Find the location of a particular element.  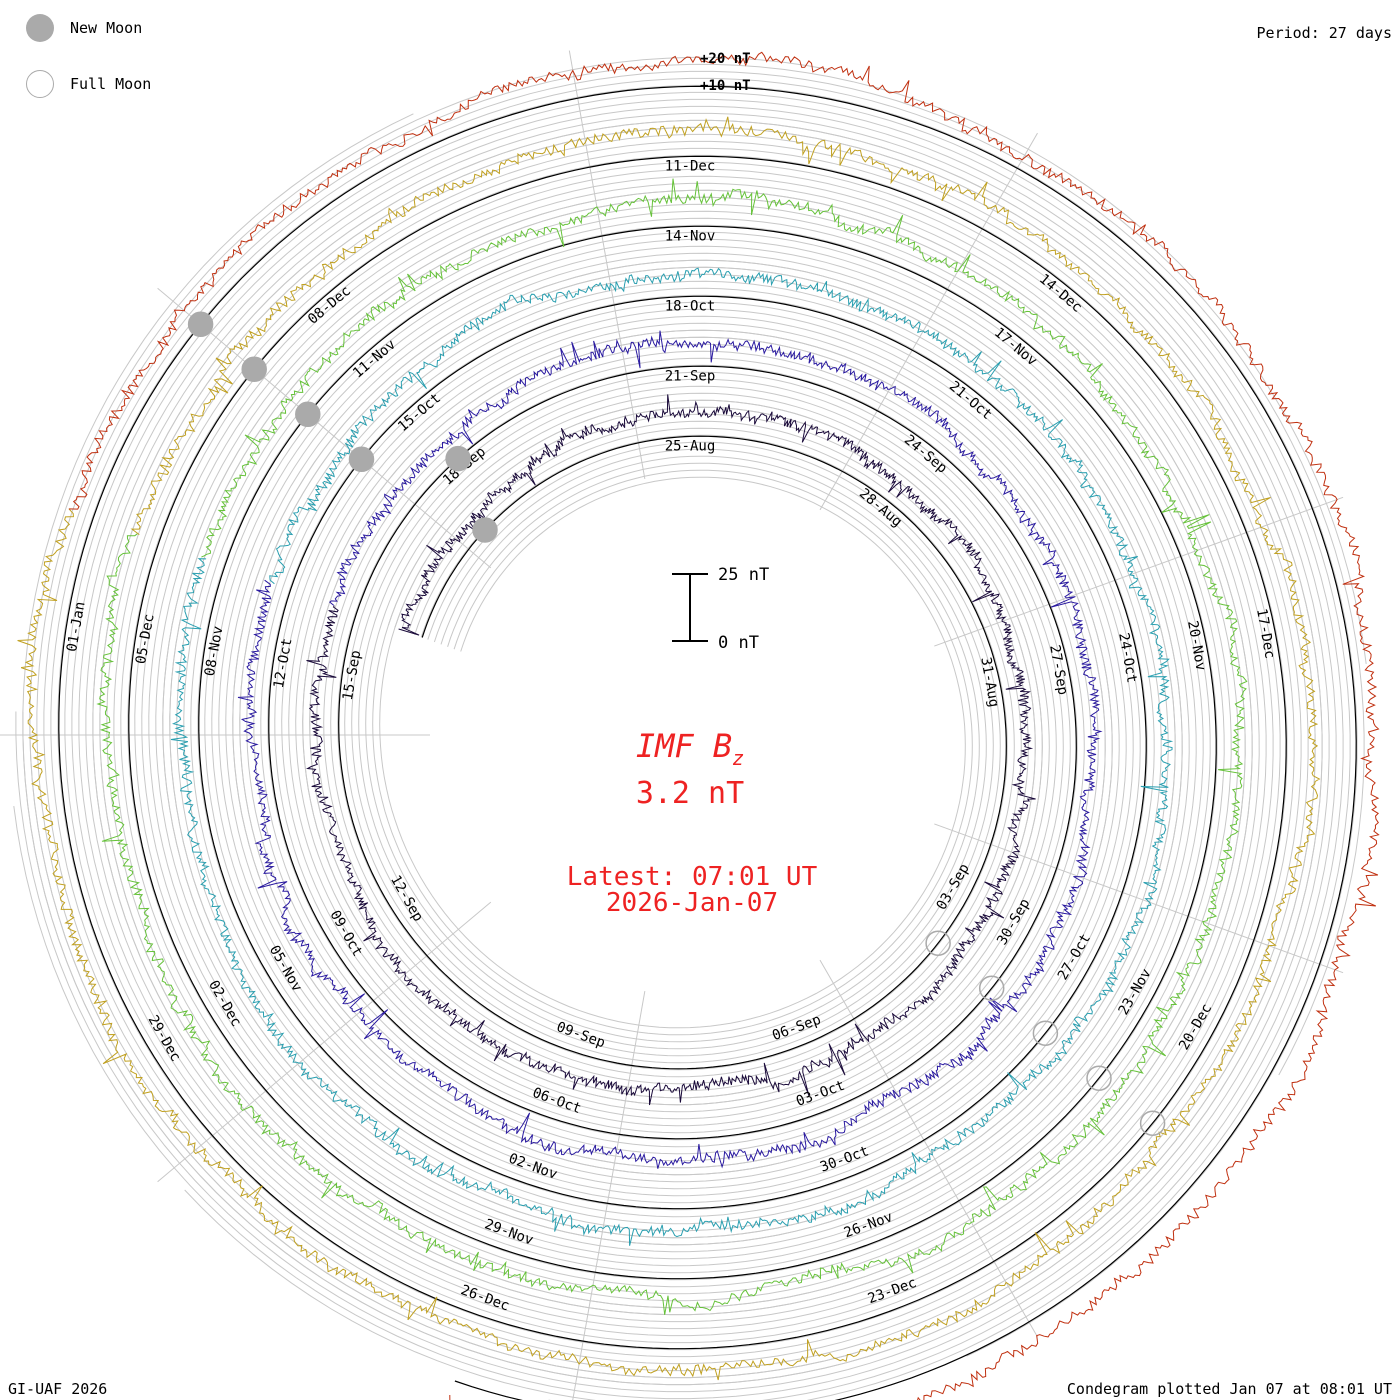

date-label: 05-Dec is located at coordinates (145, 639).